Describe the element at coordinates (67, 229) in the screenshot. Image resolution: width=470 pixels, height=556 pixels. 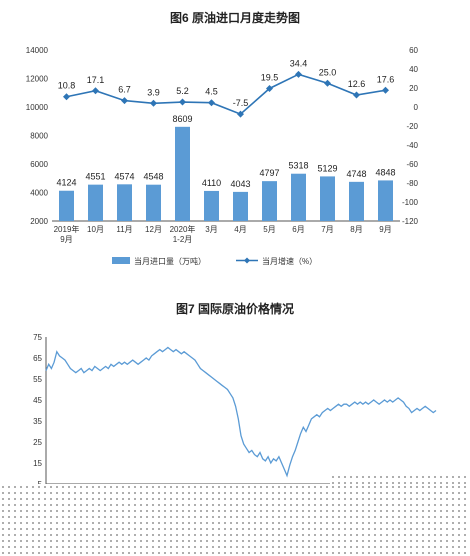
I see `x-tick-label: 2019年` at that location.